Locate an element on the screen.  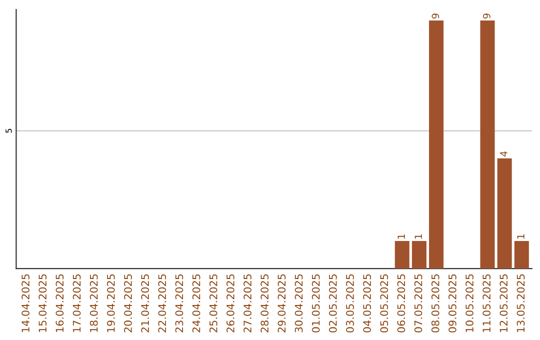
x-tick-label: 11.05.2025 is located at coordinates (486, 303).